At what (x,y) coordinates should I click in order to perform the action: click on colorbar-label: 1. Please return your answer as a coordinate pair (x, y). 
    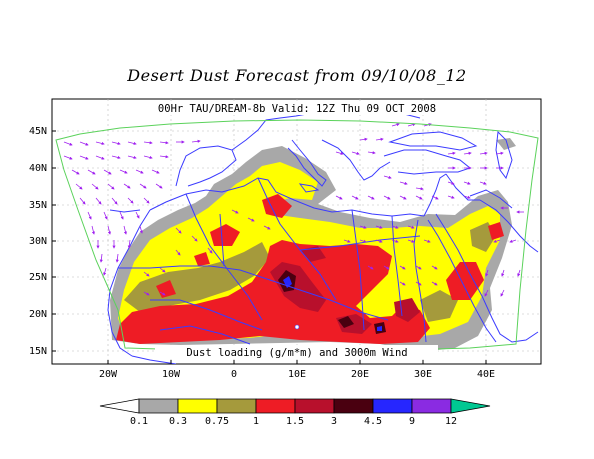
    Looking at the image, I should click on (256, 421).